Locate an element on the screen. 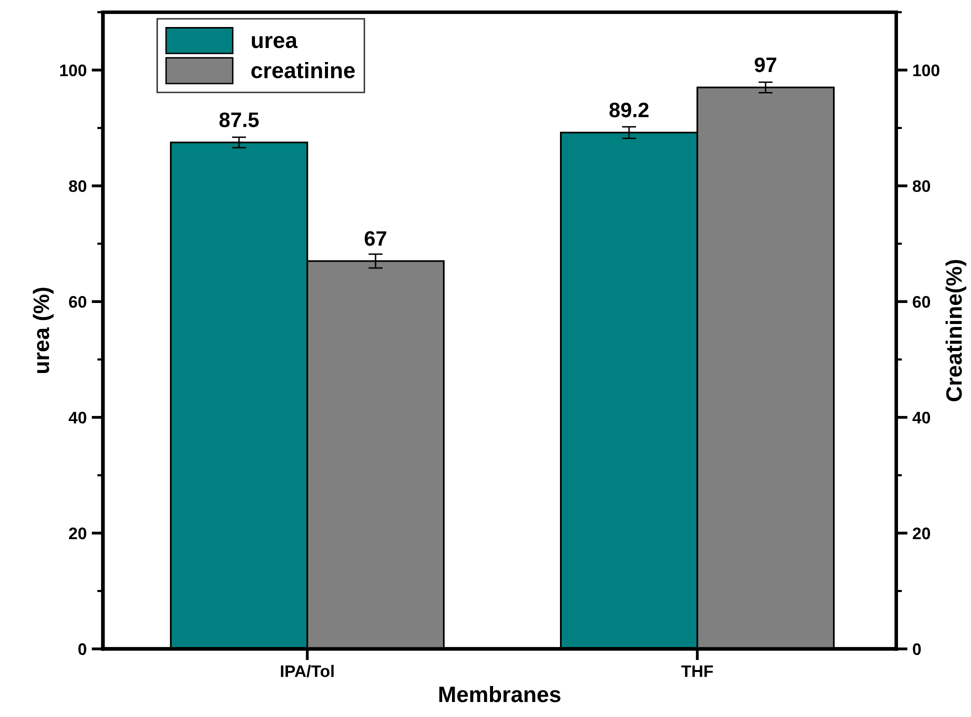  y2-tick-label: 80 is located at coordinates (921, 186).